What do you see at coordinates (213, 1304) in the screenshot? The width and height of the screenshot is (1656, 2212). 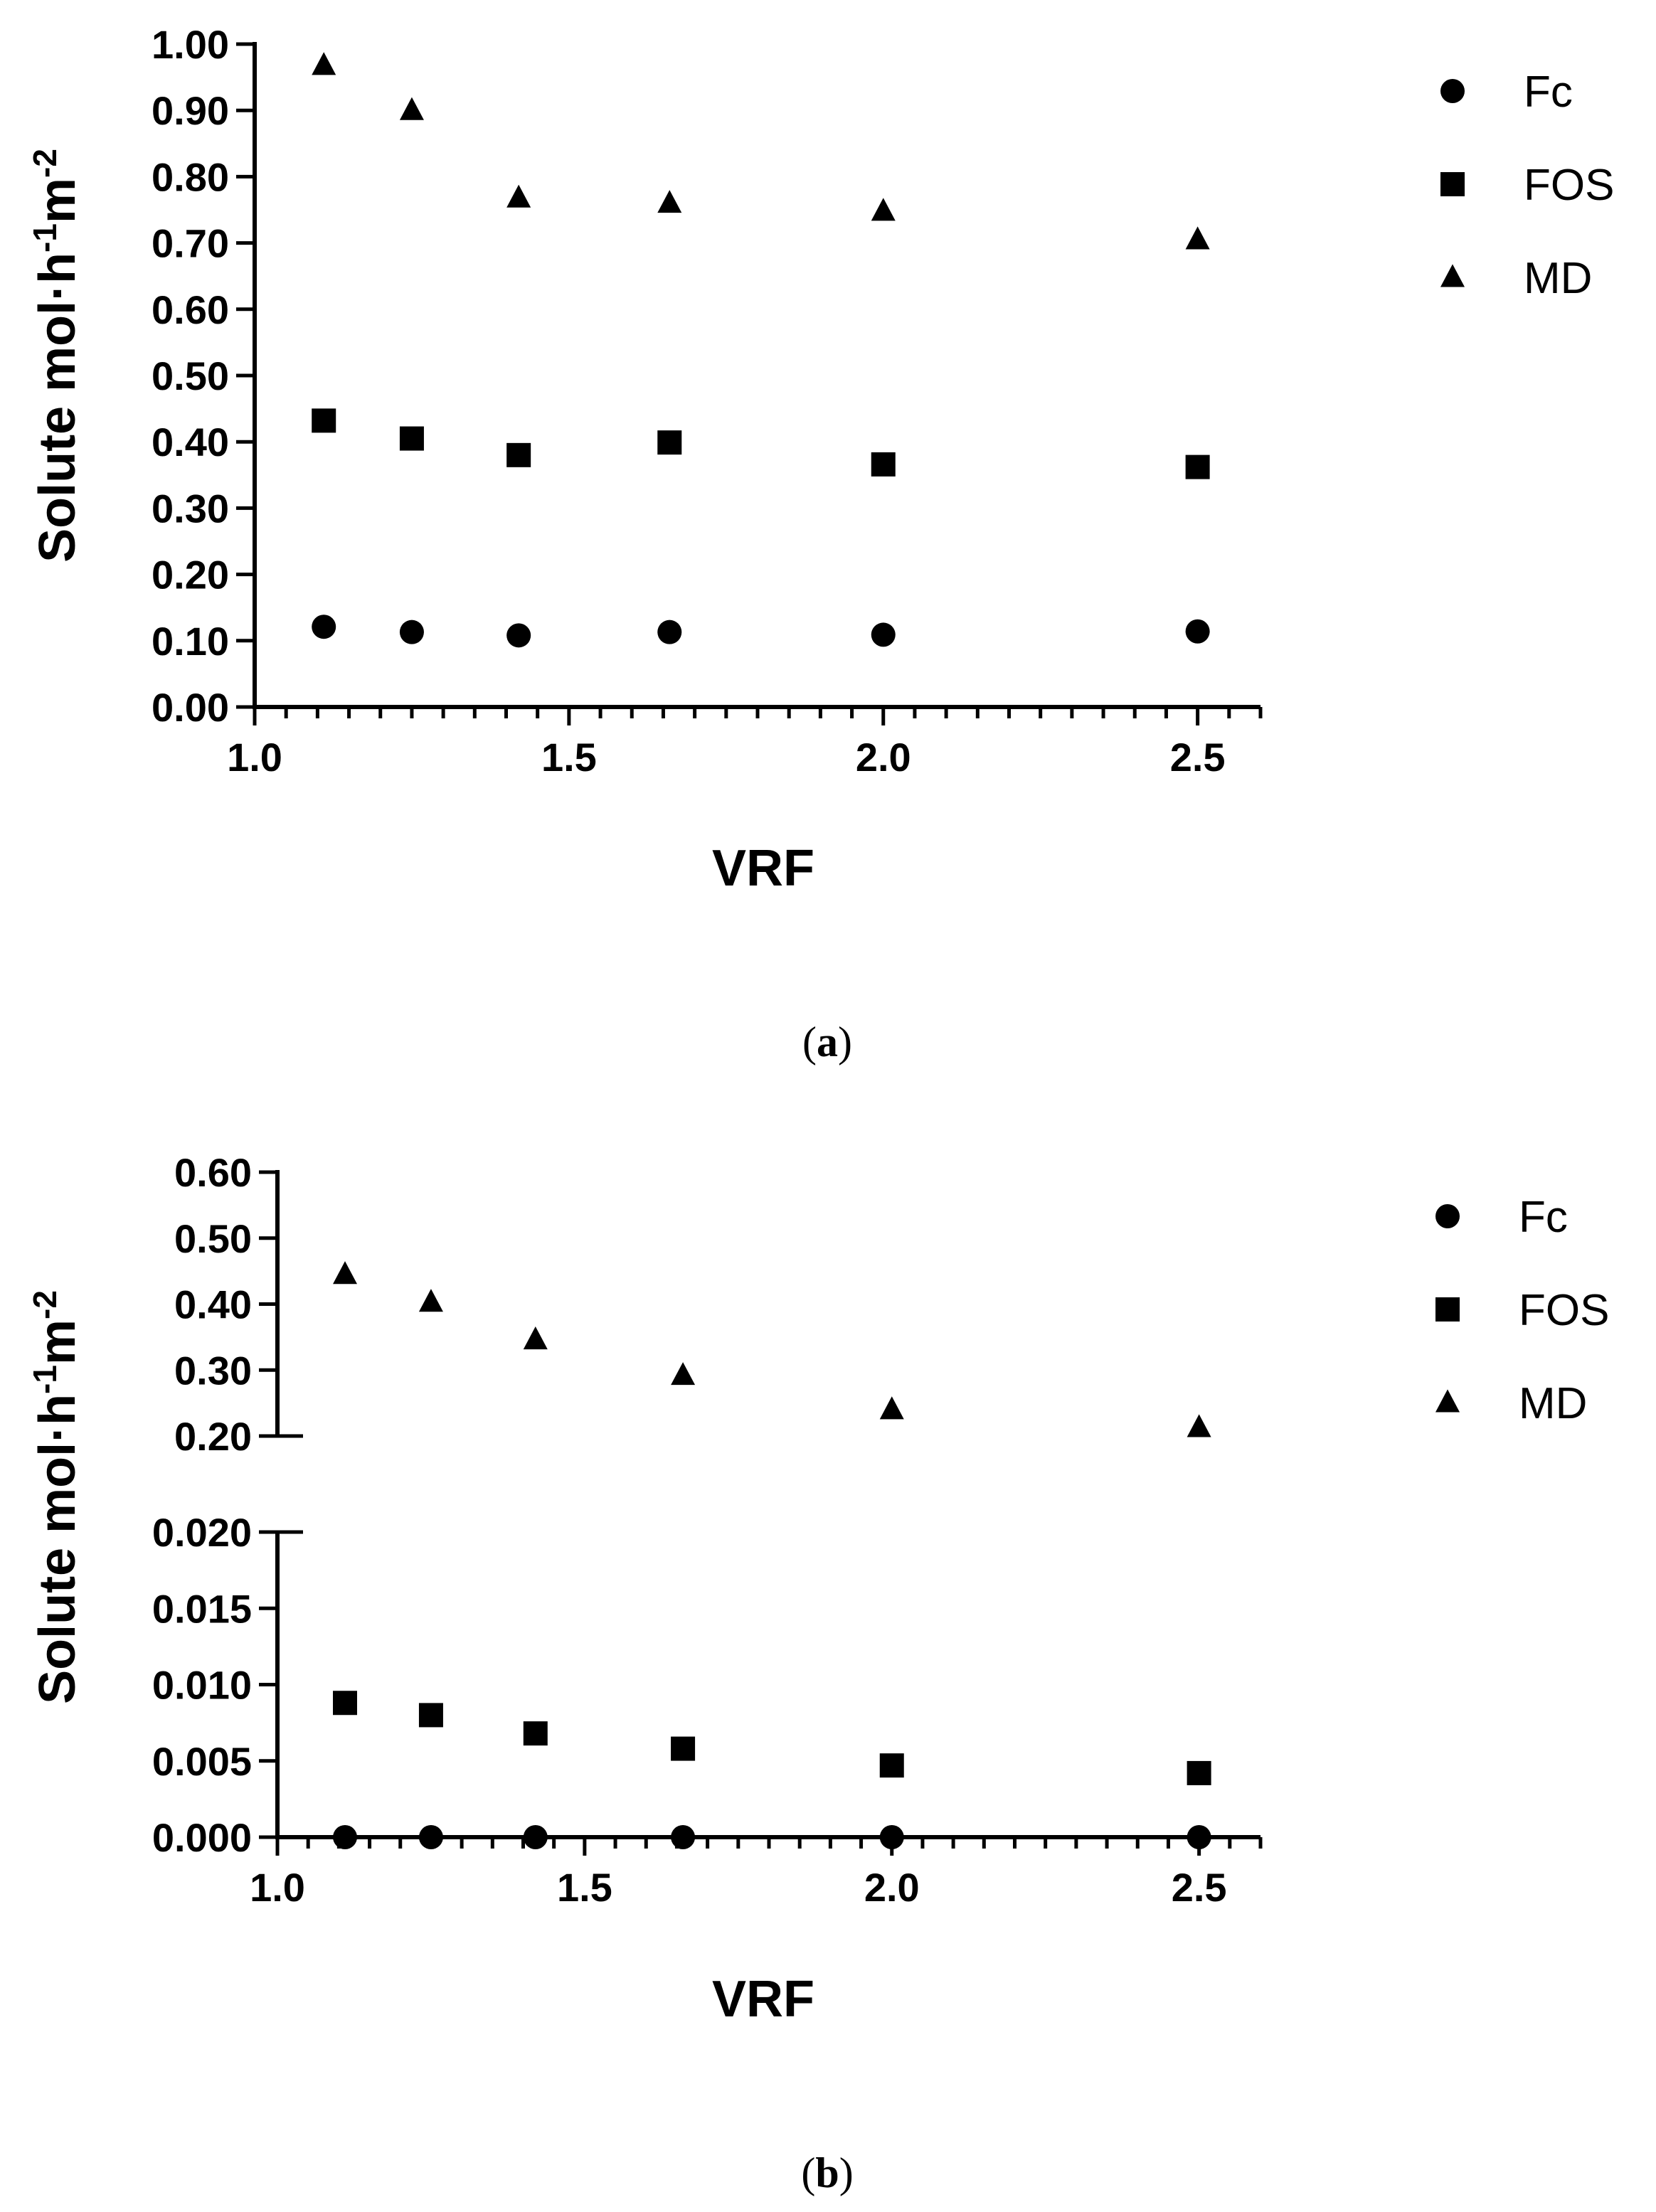 I see `y-tick-label-upper-b: 0.40` at bounding box center [213, 1304].